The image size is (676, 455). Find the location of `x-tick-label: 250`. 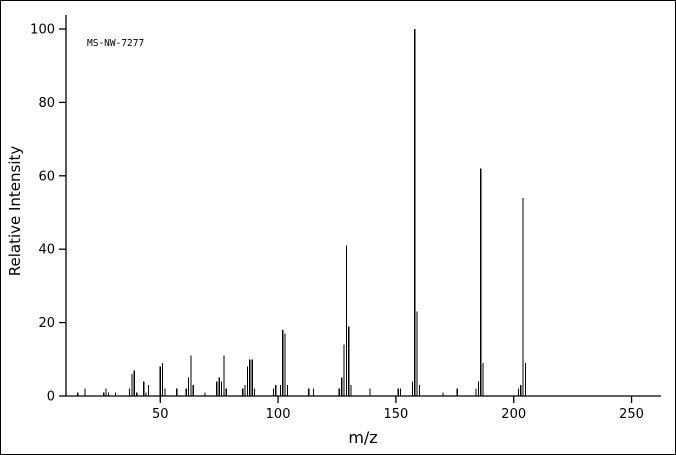

x-tick-label: 250 is located at coordinates (631, 414).